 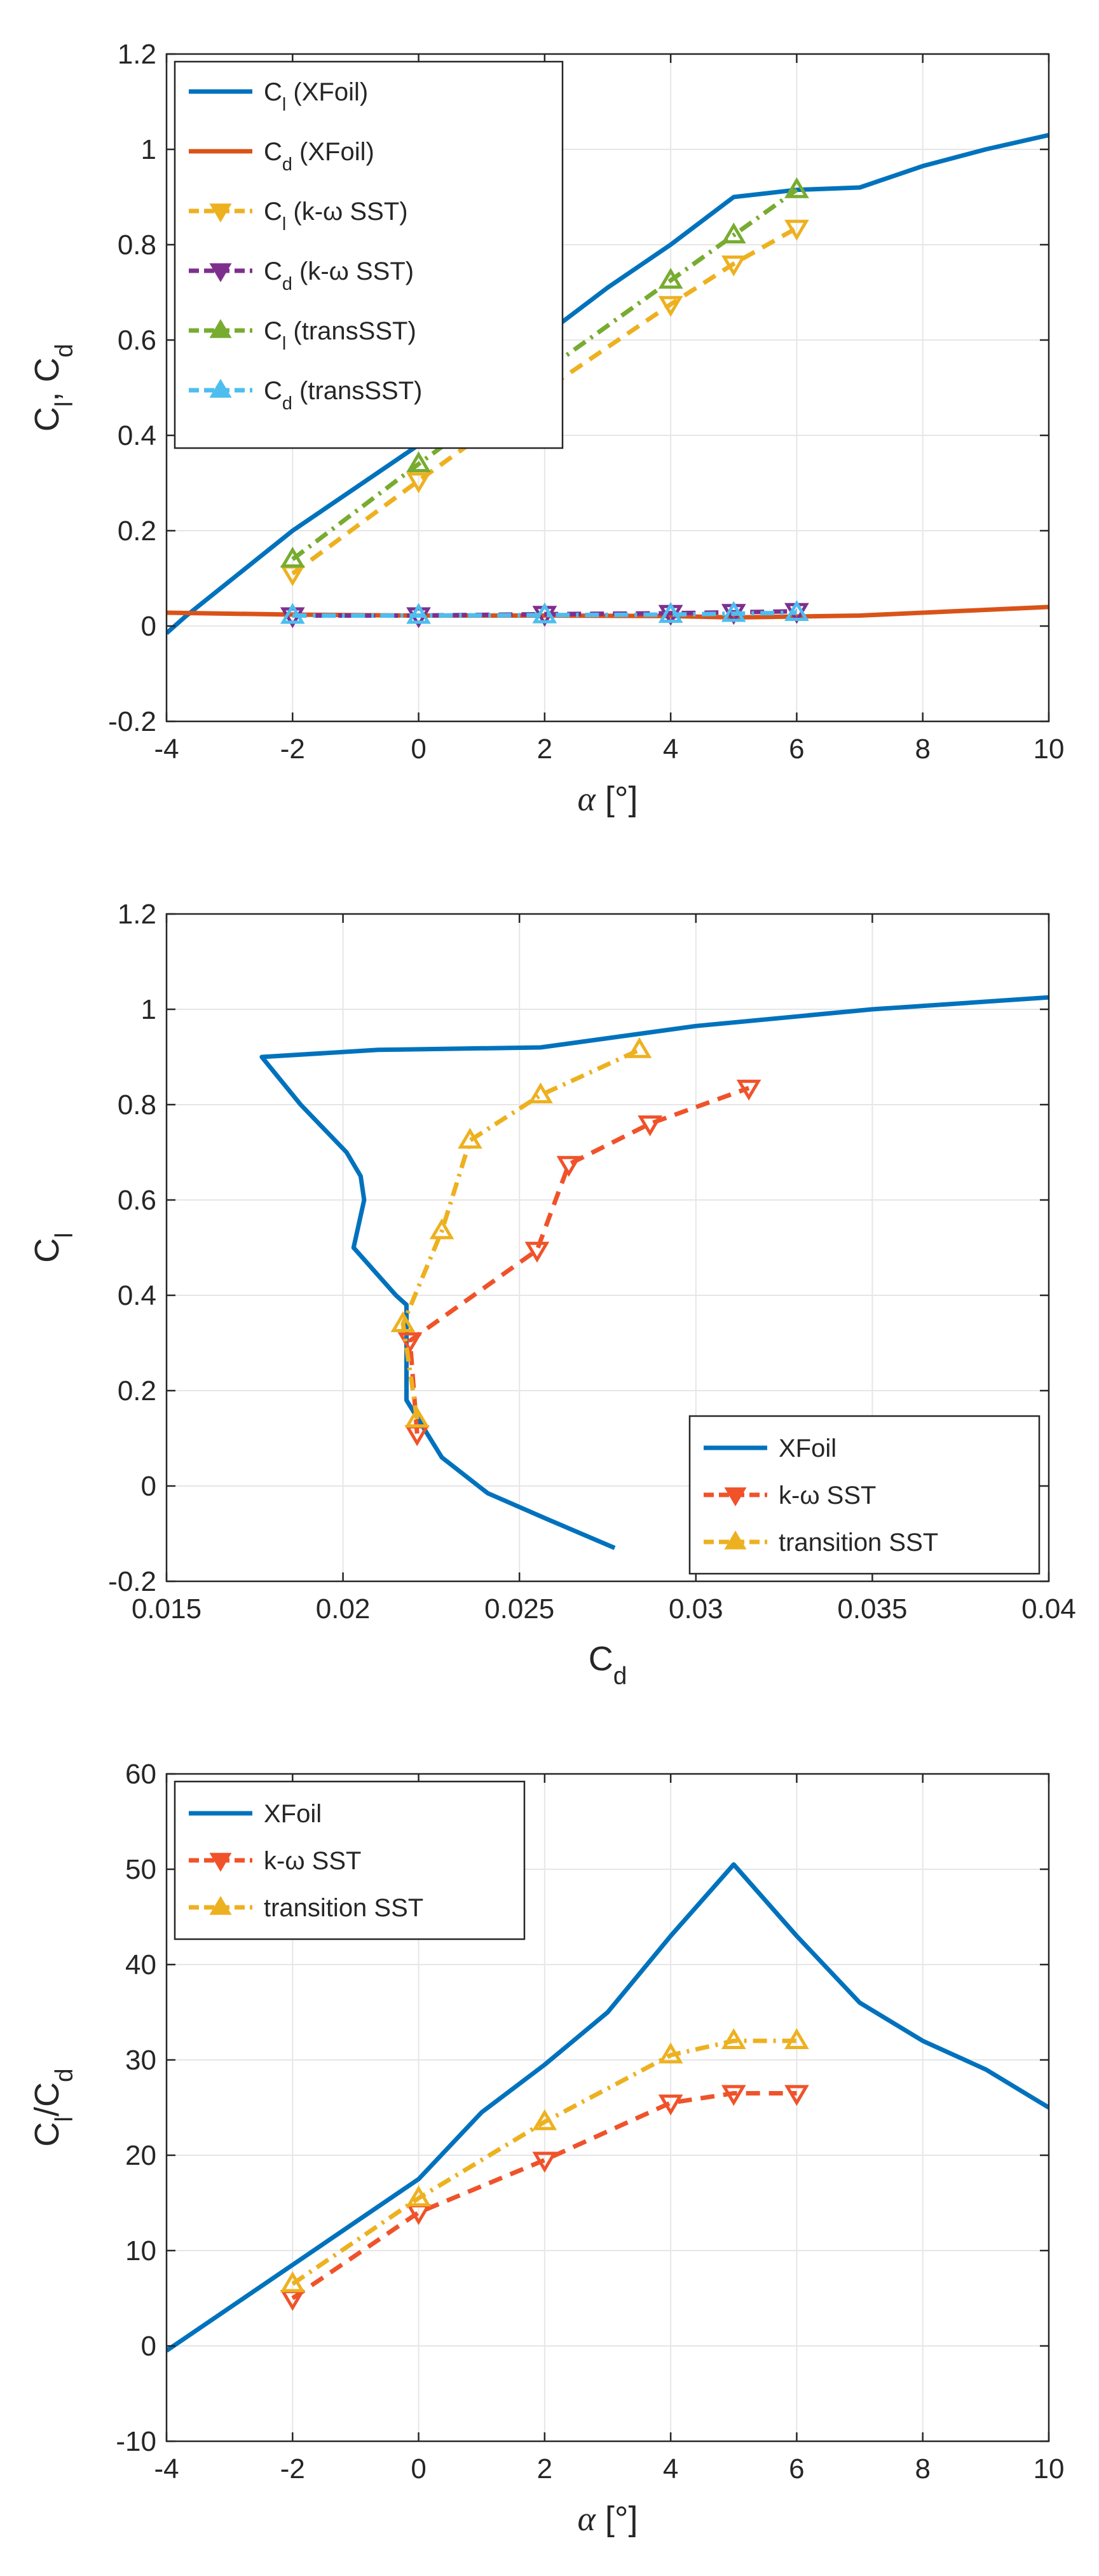 What do you see at coordinates (140, 1964) in the screenshot?
I see `y-tick-label: 40` at bounding box center [140, 1964].